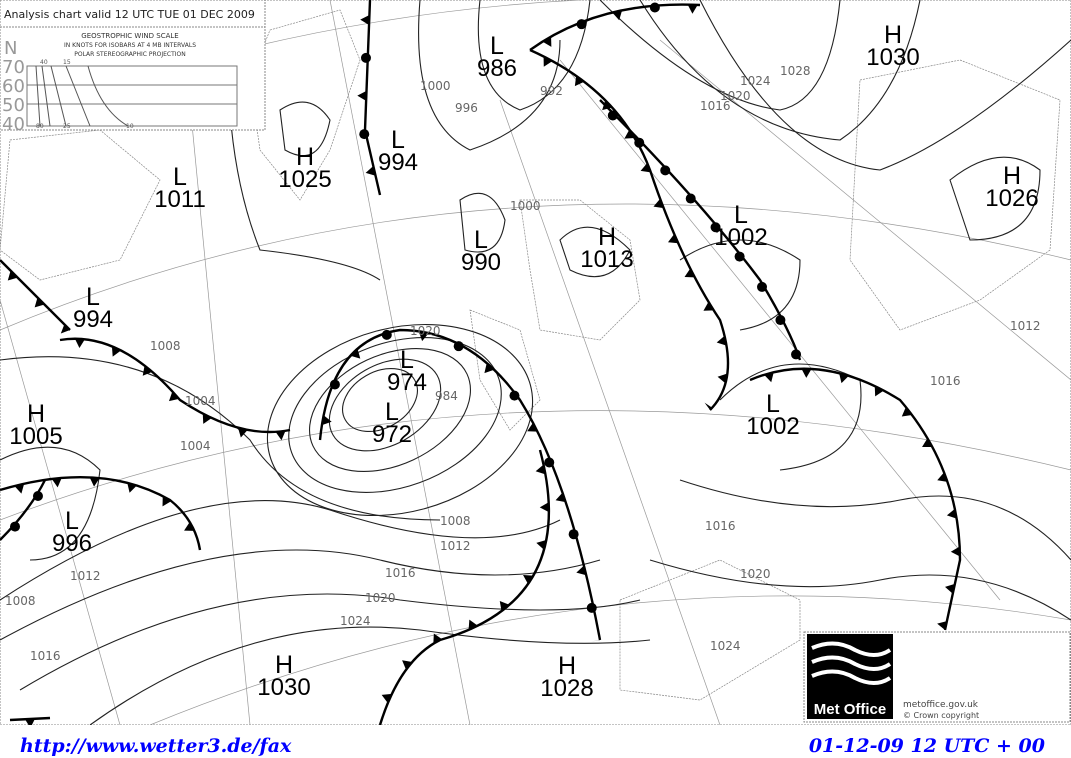  Describe the element at coordinates (10, 48) in the screenshot. I see `lat-label: N` at that location.